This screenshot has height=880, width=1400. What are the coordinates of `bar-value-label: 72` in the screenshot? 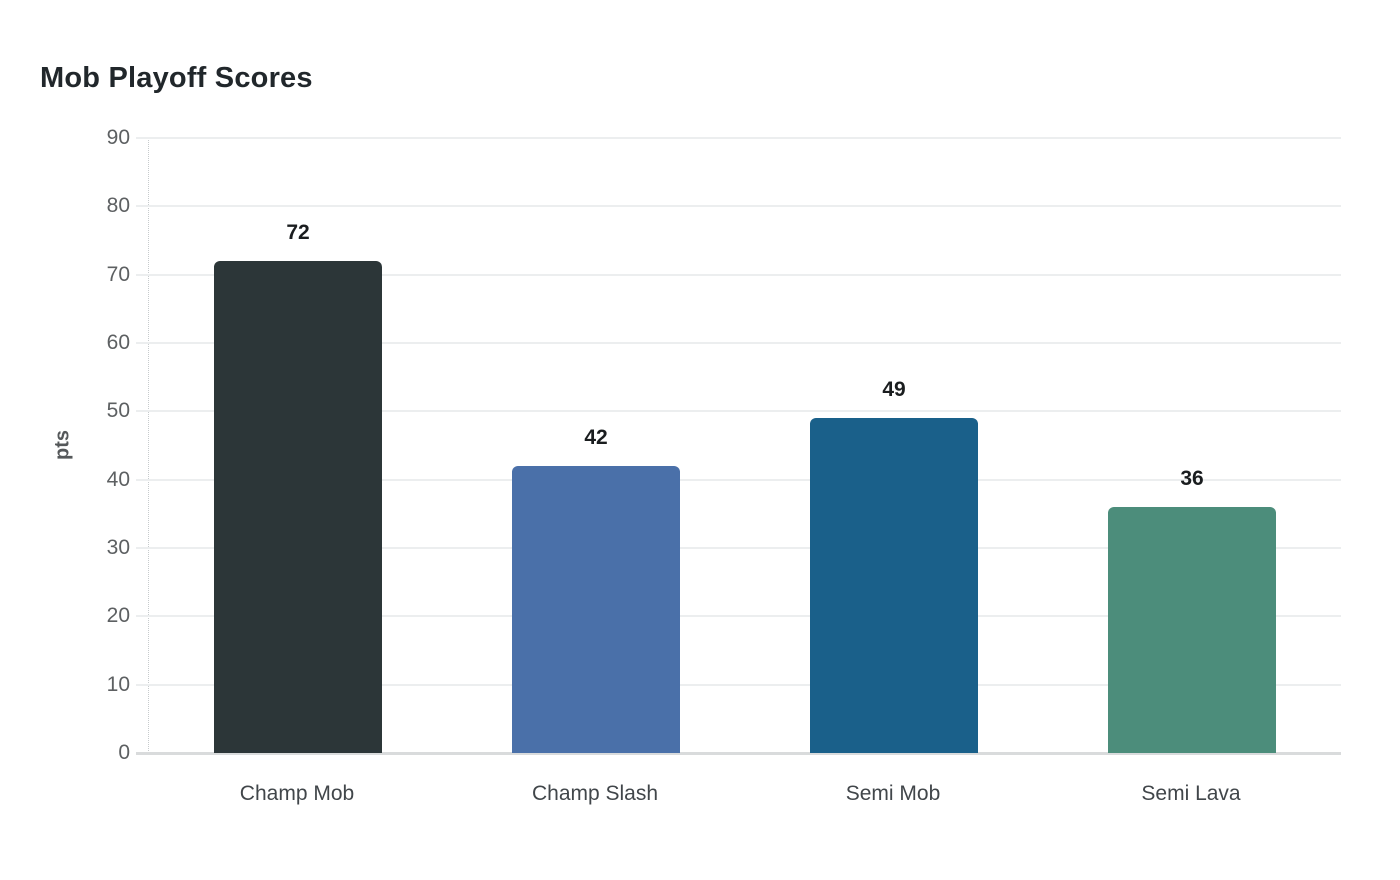 It's located at (298, 232).